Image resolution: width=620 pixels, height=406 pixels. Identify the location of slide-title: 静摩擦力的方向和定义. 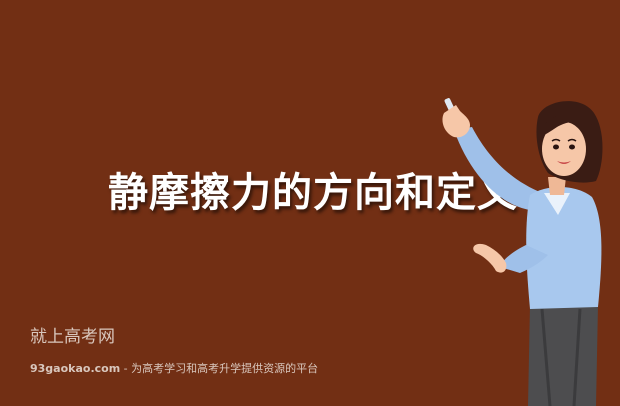
(313, 193).